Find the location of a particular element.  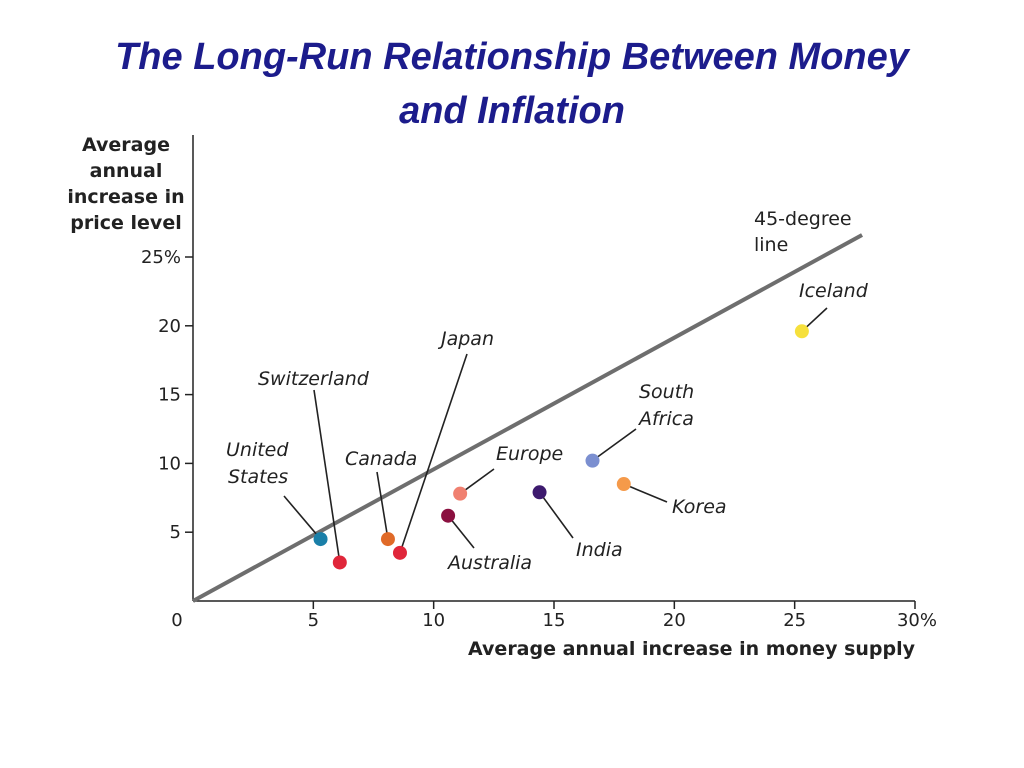

y-axis-title: price level is located at coordinates (125, 223).